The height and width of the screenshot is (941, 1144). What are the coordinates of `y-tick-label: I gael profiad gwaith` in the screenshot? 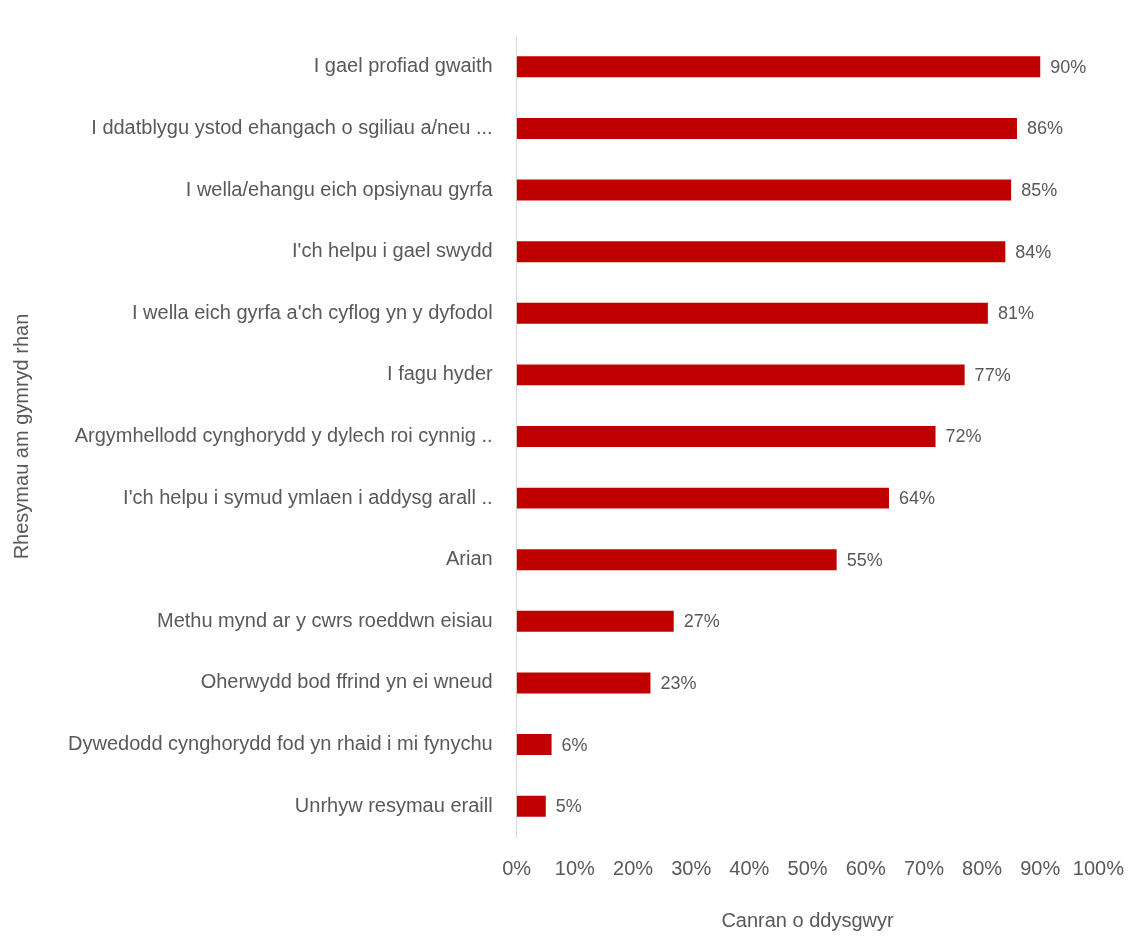 It's located at (403, 65).